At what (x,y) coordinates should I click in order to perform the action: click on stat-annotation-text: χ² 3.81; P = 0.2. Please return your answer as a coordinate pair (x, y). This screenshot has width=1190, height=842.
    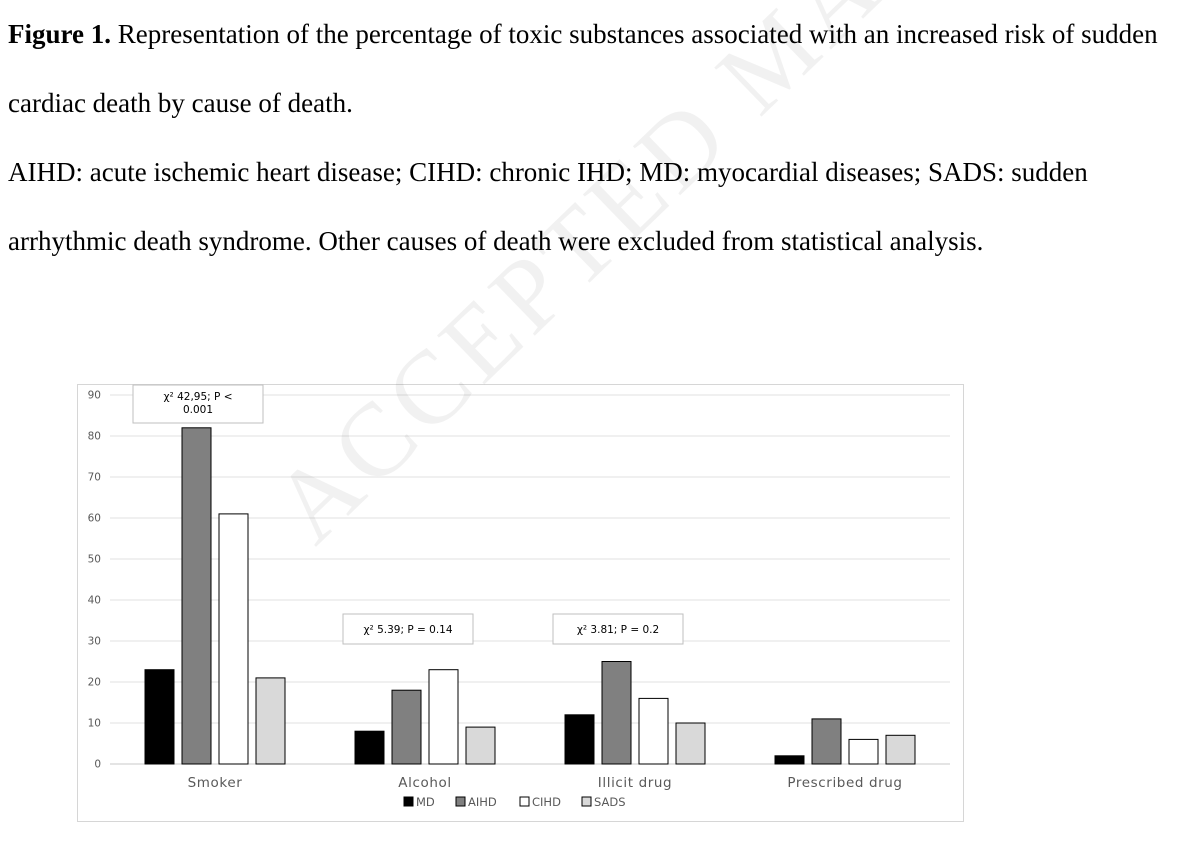
    Looking at the image, I should click on (618, 630).